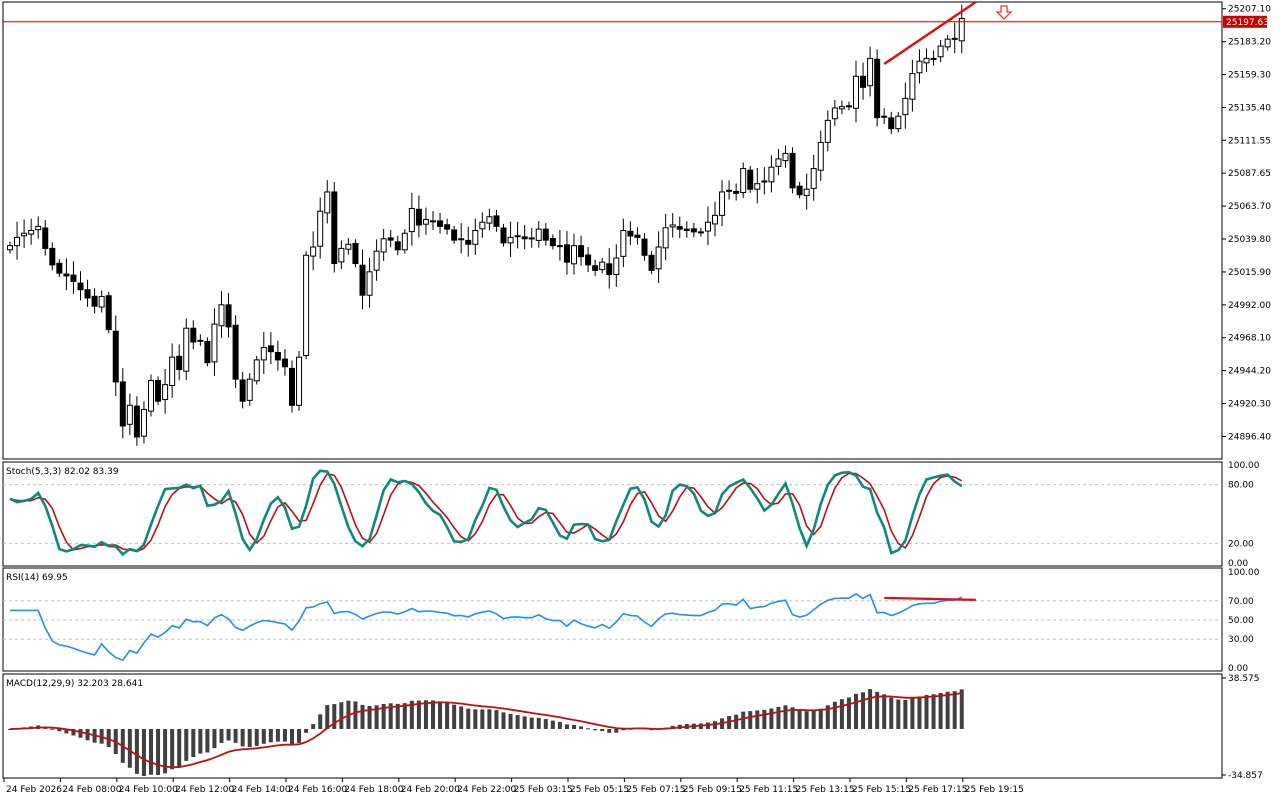 This screenshot has width=1280, height=800. I want to click on stoch-signal-line, so click(486, 512).